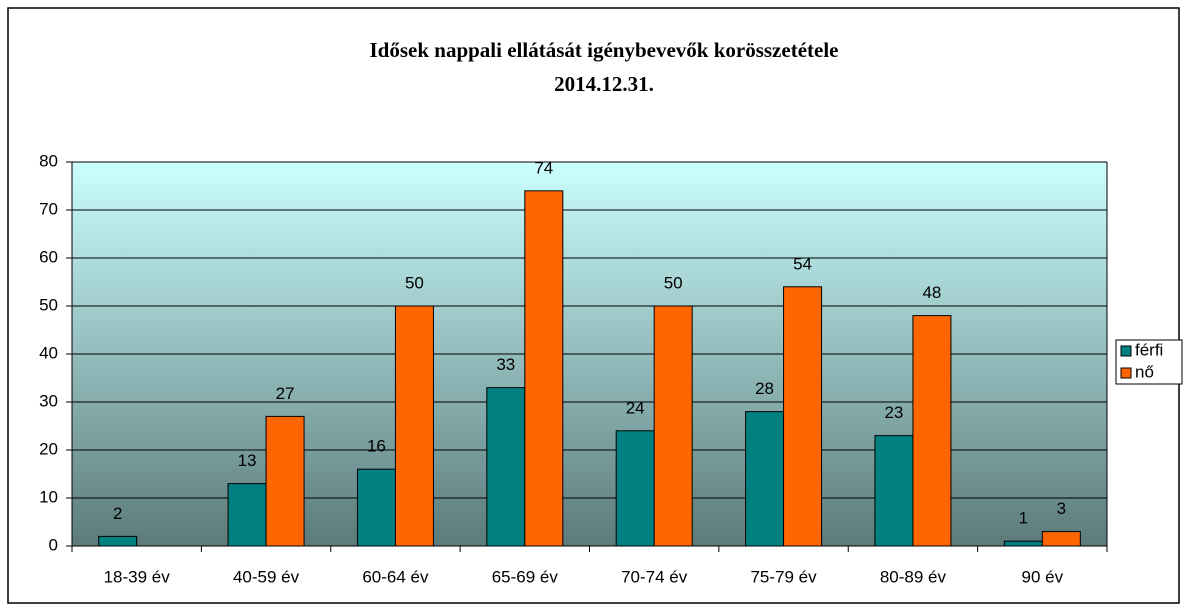  I want to click on data-label: 23, so click(893, 412).